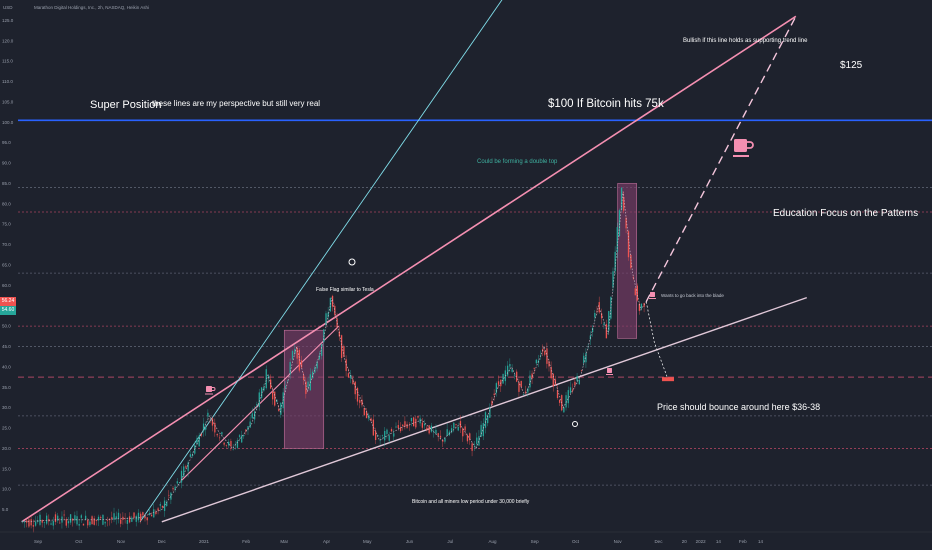 This screenshot has height=550, width=932. What do you see at coordinates (8, 40) in the screenshot?
I see `y-tick-label: 120.0` at bounding box center [8, 40].